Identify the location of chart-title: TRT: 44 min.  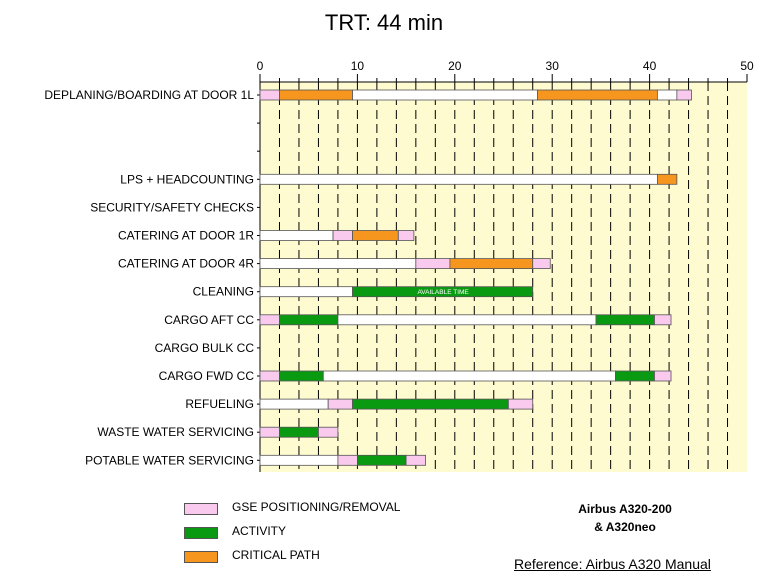
(384, 22).